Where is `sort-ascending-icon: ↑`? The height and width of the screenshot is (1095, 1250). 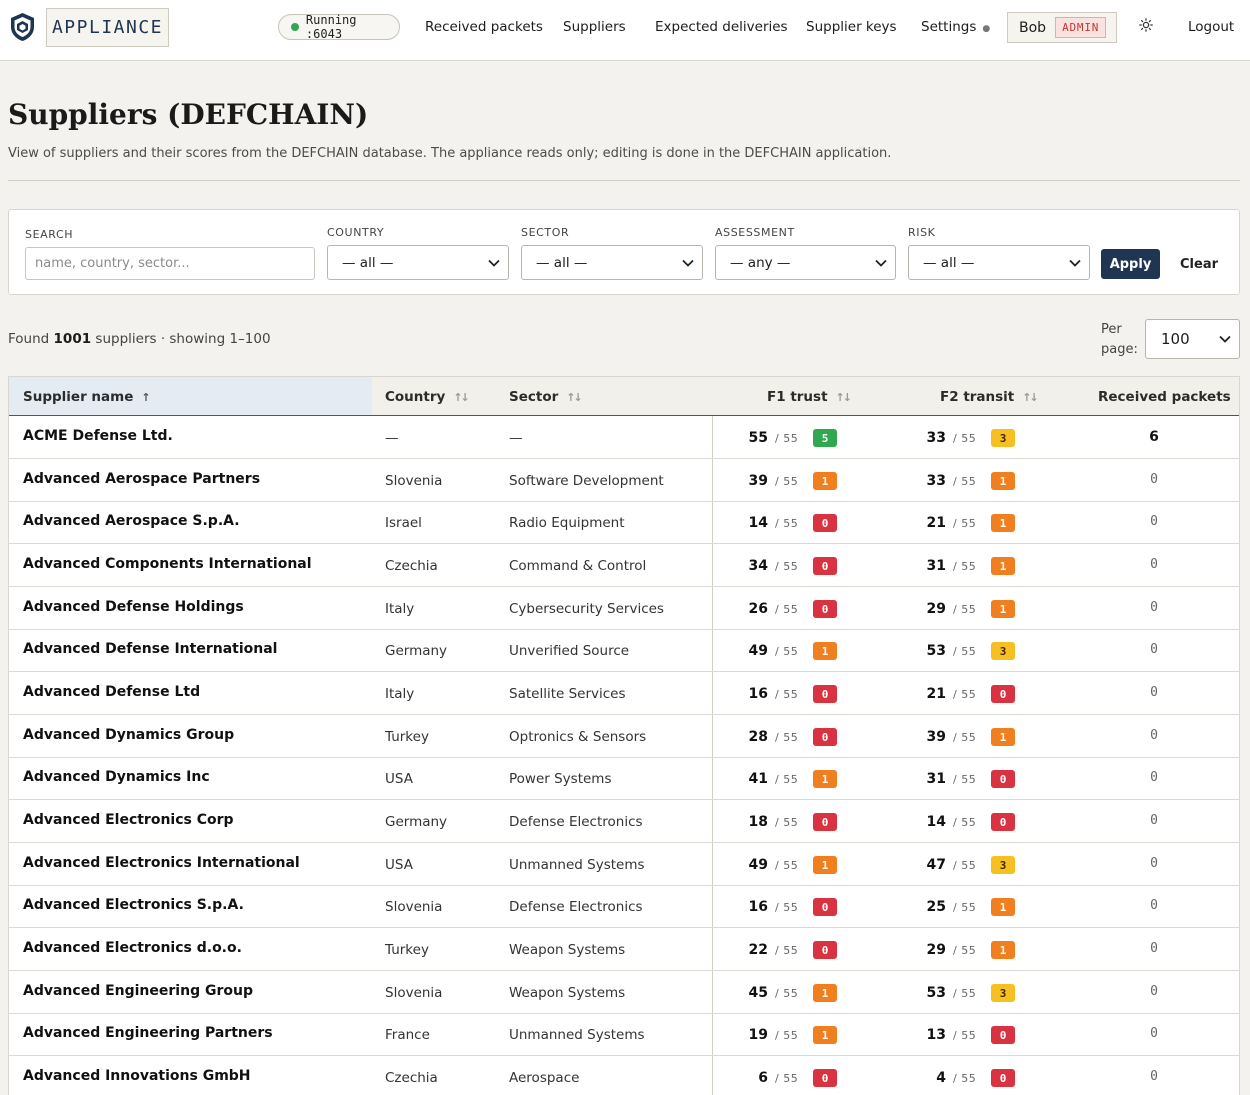
sort-ascending-icon: ↑ is located at coordinates (146, 397).